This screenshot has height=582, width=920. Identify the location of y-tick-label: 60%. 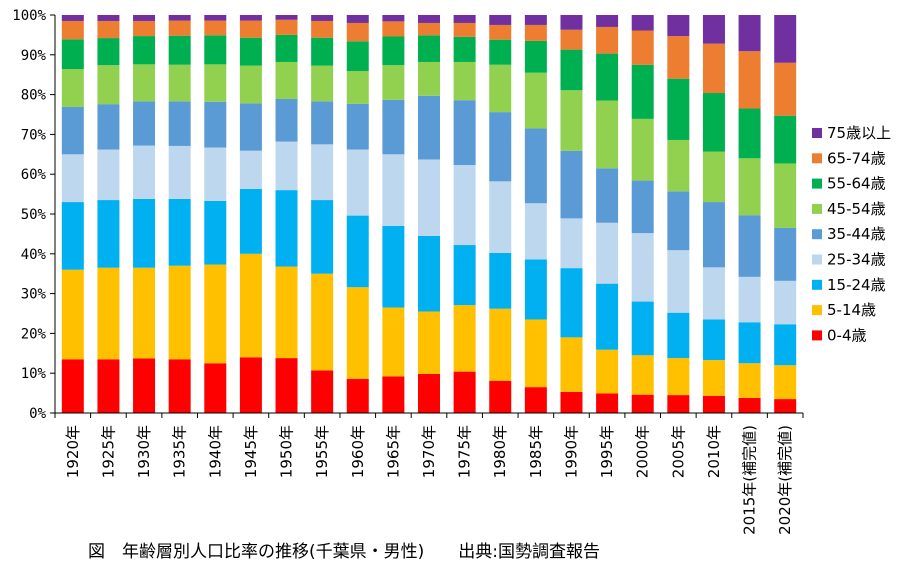
(34, 175).